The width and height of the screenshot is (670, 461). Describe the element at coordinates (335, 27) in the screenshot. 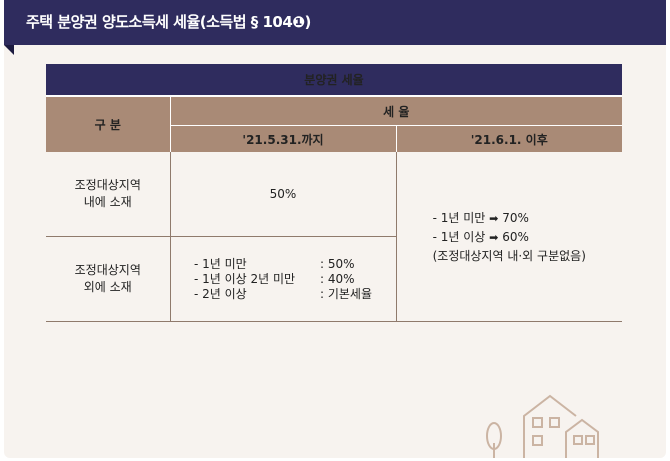

I see `header-bar: 주택 분양권 양도소득세 세율(소득법 § 104❶)` at that location.